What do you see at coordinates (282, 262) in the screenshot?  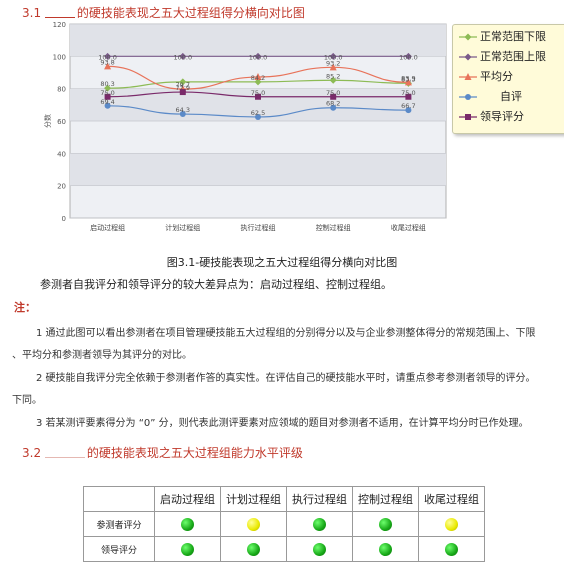 I see `figure-caption: 图3.1-硬技能表现之五大过程组得分横向对比图` at bounding box center [282, 262].